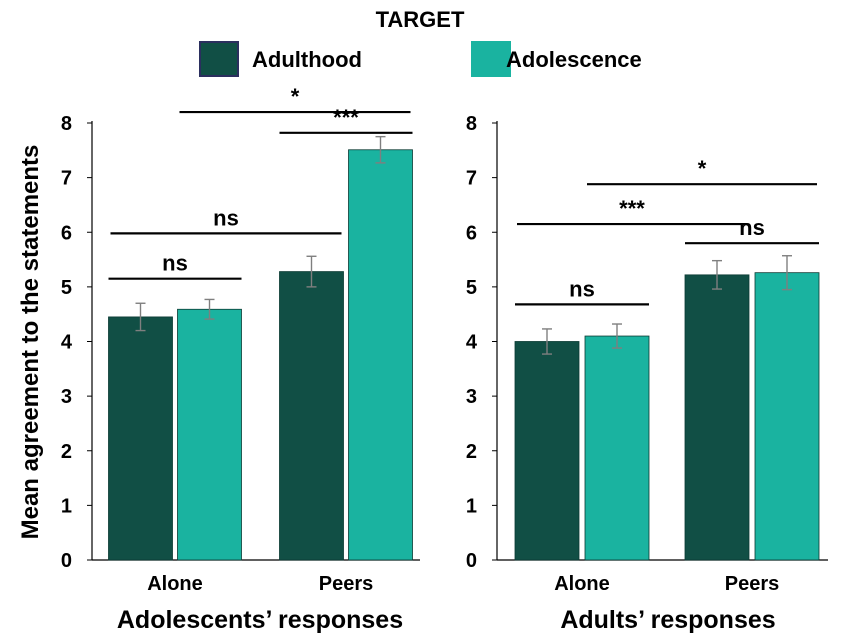  I want to click on y-axis-label: Mean agreement to the statements, so click(30, 342).